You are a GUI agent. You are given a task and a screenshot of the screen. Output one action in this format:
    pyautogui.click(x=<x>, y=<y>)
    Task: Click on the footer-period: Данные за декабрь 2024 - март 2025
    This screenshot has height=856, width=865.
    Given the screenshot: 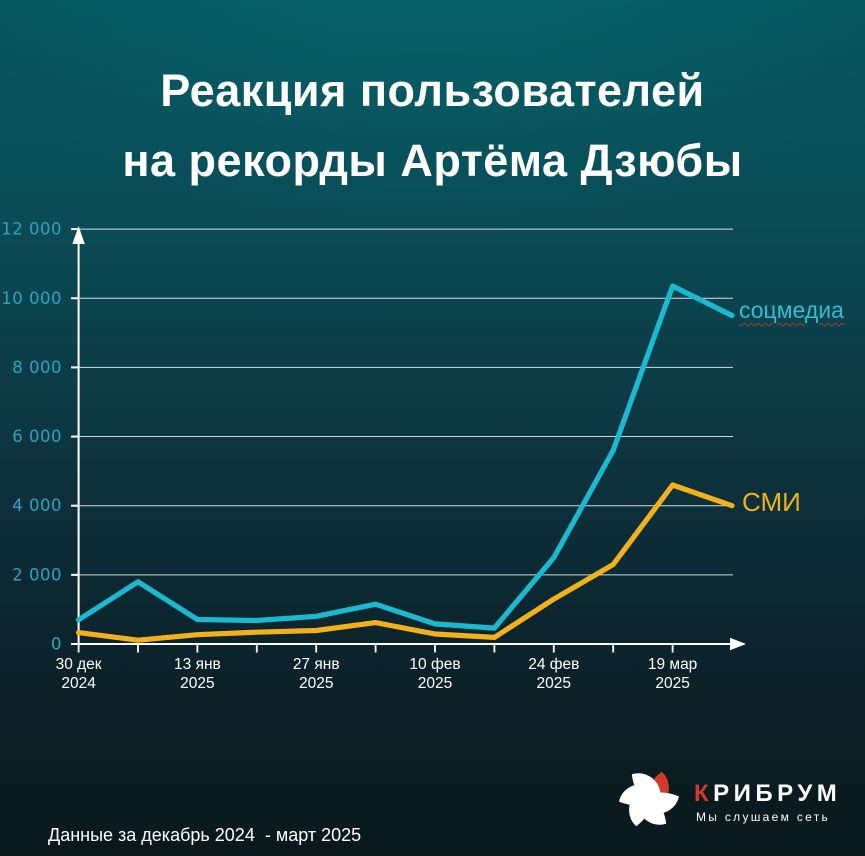 What is the action you would take?
    pyautogui.click(x=205, y=835)
    